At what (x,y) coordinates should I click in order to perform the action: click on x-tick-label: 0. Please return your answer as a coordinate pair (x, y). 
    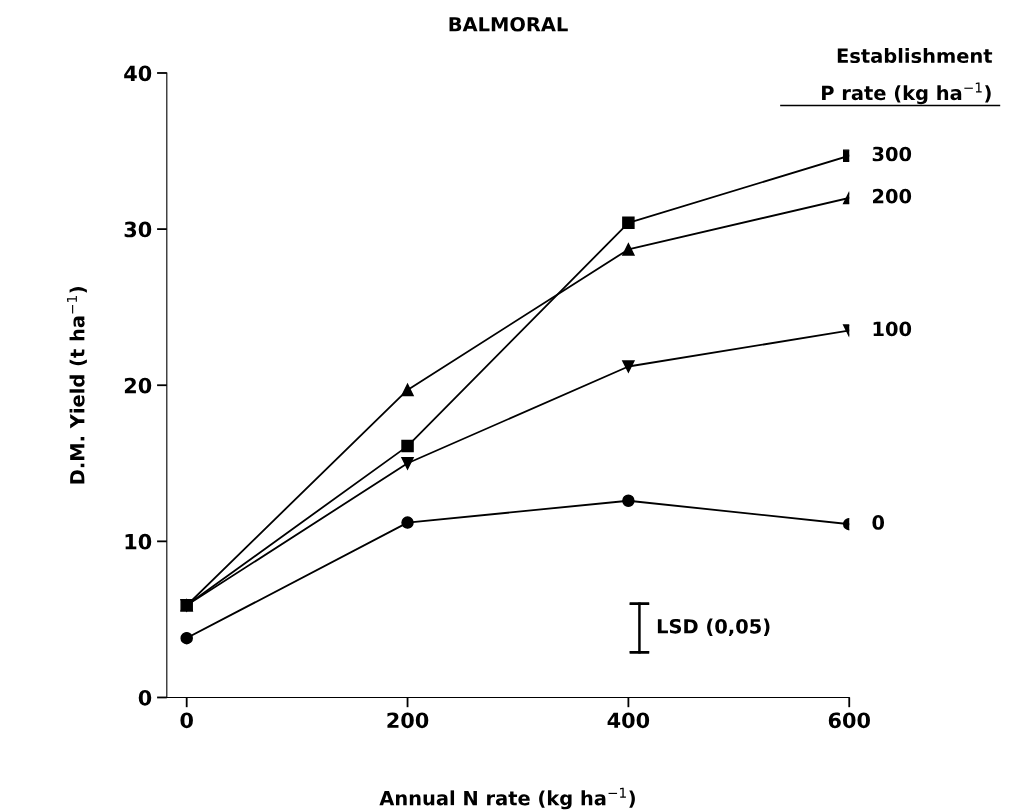
    Looking at the image, I should click on (186, 720).